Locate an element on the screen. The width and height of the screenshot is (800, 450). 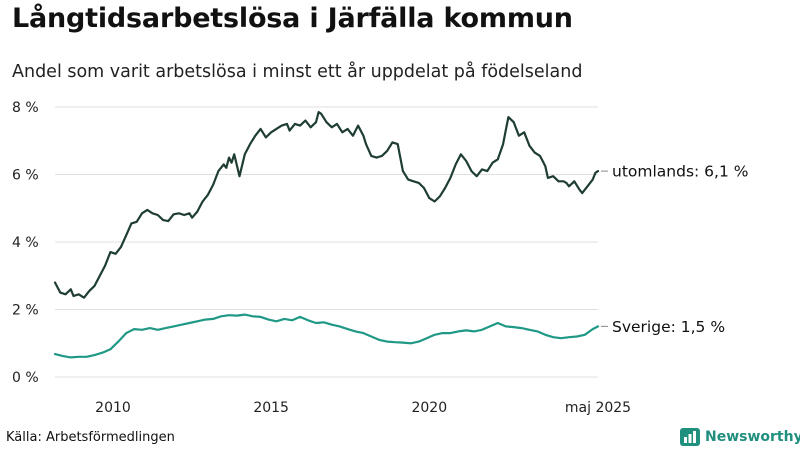
y-tick-label: 6 % is located at coordinates (25, 176).